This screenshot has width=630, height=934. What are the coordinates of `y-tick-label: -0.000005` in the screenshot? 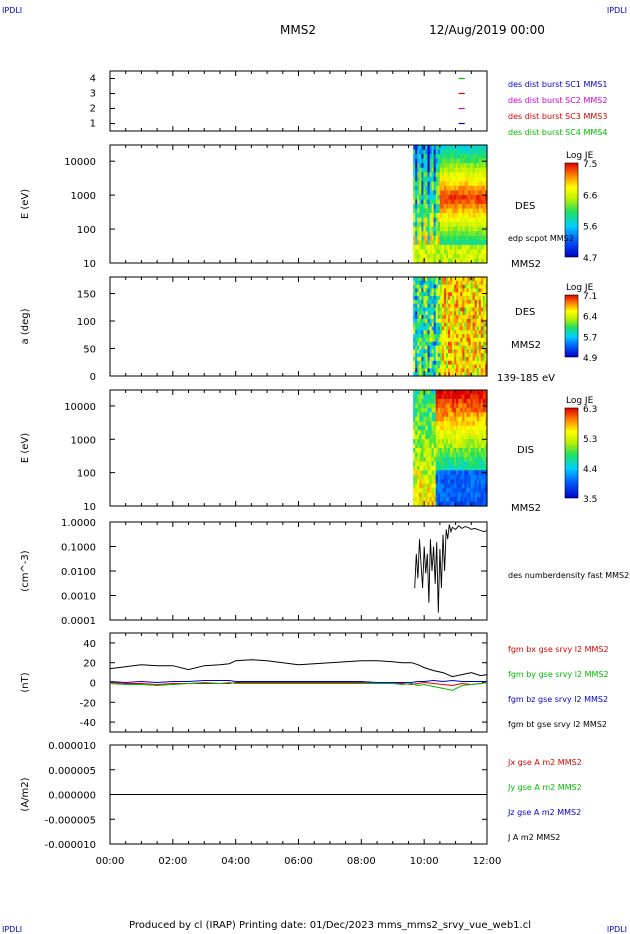 It's located at (70, 820).